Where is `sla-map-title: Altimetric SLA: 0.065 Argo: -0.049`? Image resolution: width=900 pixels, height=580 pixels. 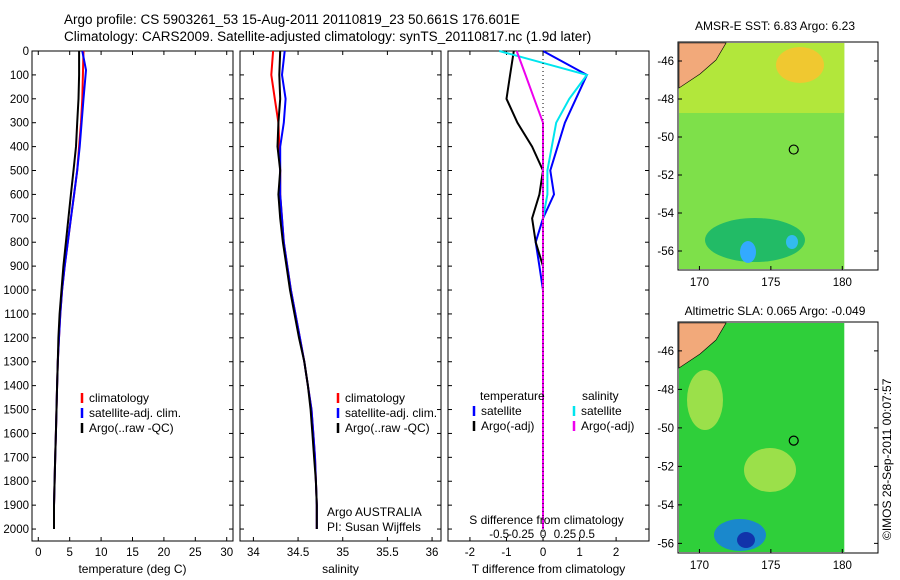 sla-map-title: Altimetric SLA: 0.065 Argo: -0.049 is located at coordinates (775, 311).